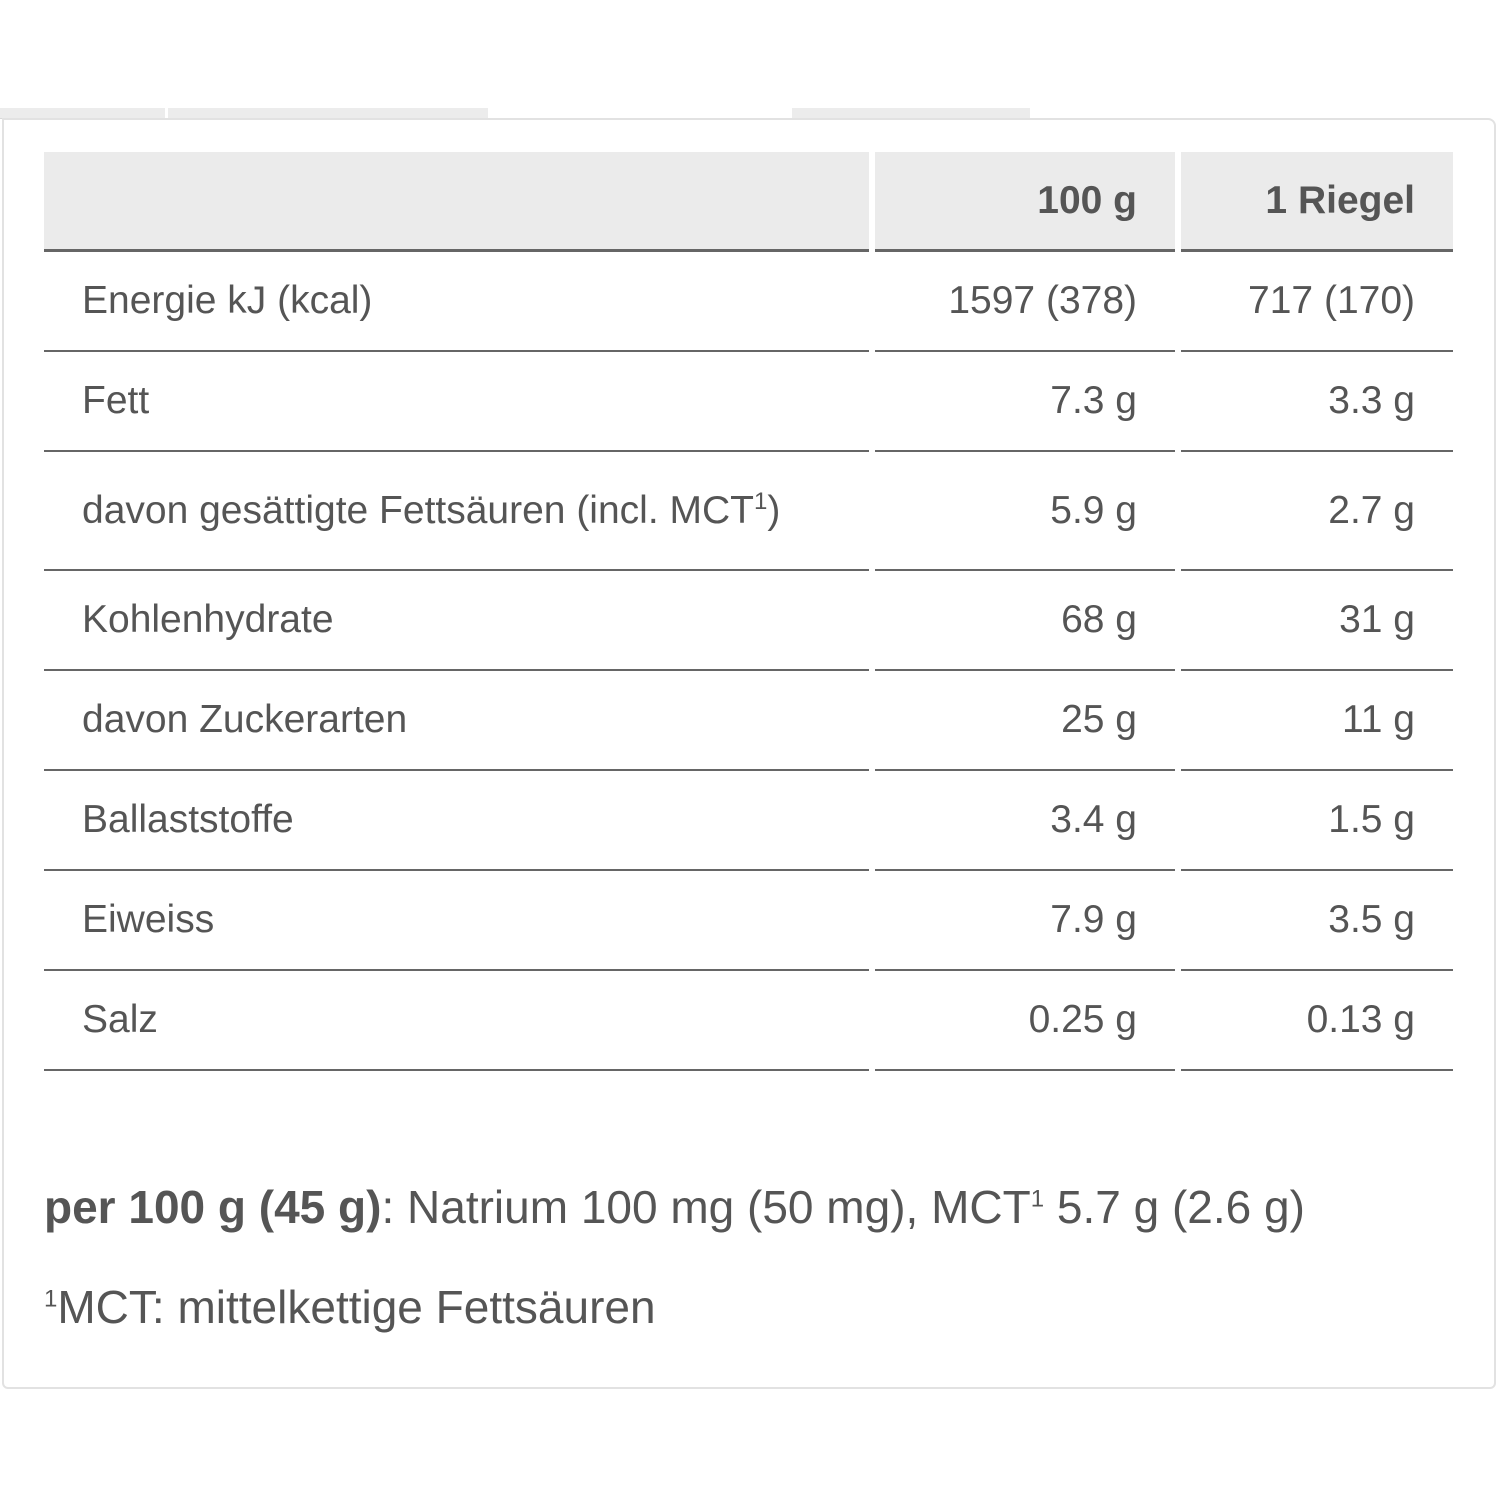 This screenshot has height=1500, width=1500. What do you see at coordinates (213, 1207) in the screenshot?
I see `footer-bold: per 100 g (45 g)` at bounding box center [213, 1207].